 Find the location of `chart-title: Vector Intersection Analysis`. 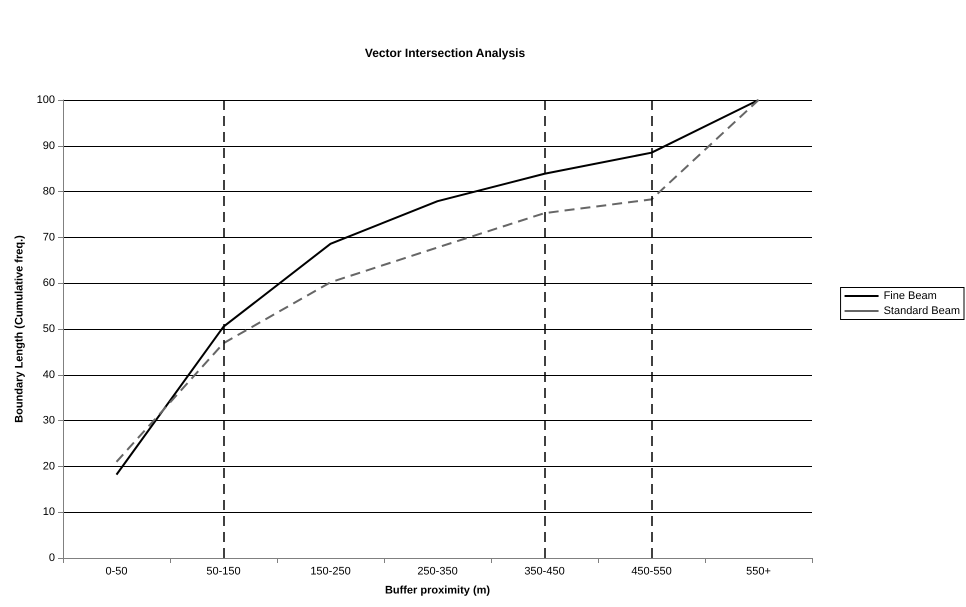

chart-title: Vector Intersection Analysis is located at coordinates (445, 53).